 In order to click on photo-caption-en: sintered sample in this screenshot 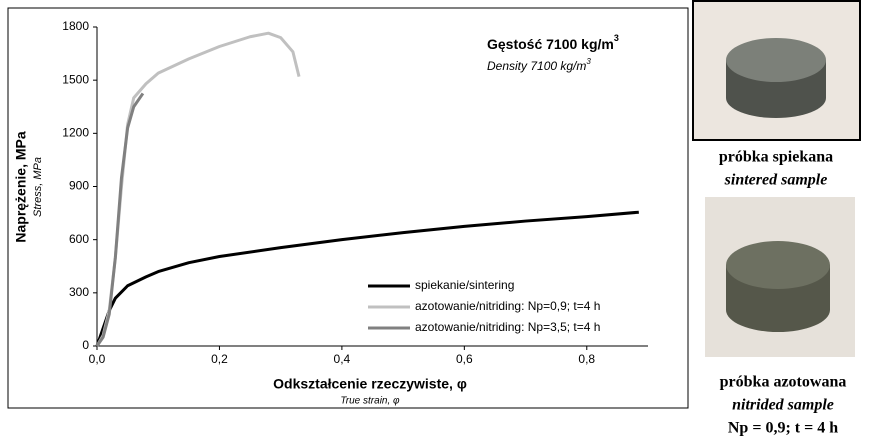, I will do `click(776, 180)`.